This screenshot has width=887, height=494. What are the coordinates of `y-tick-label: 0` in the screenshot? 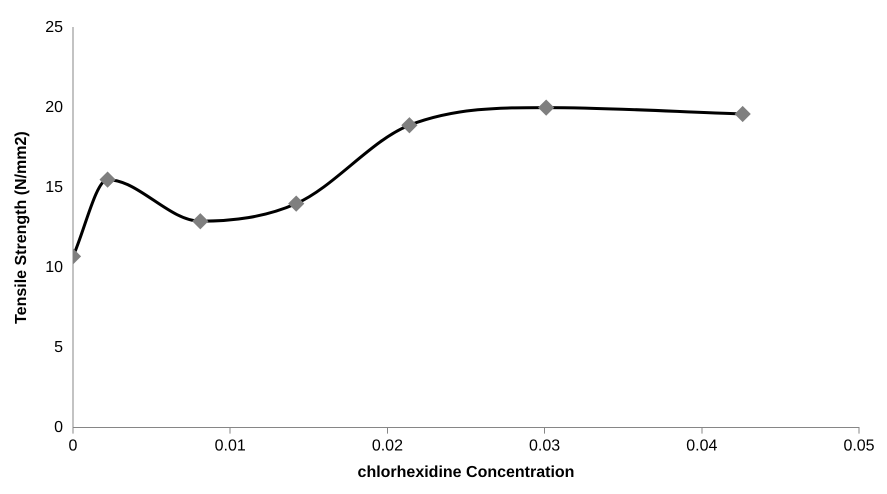 It's located at (59, 427).